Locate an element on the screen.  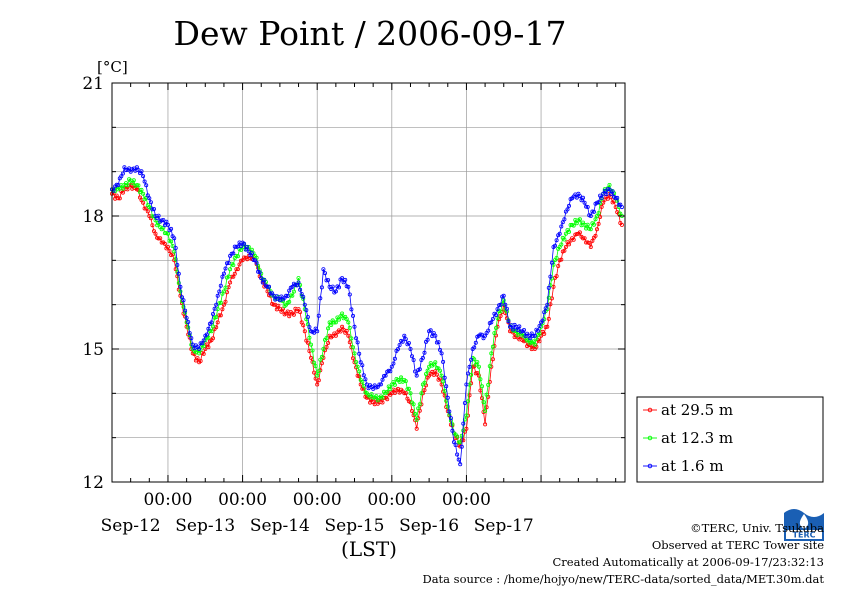
copyright-text: ©TERC, Univ. Tsukuba is located at coordinates (757, 528).